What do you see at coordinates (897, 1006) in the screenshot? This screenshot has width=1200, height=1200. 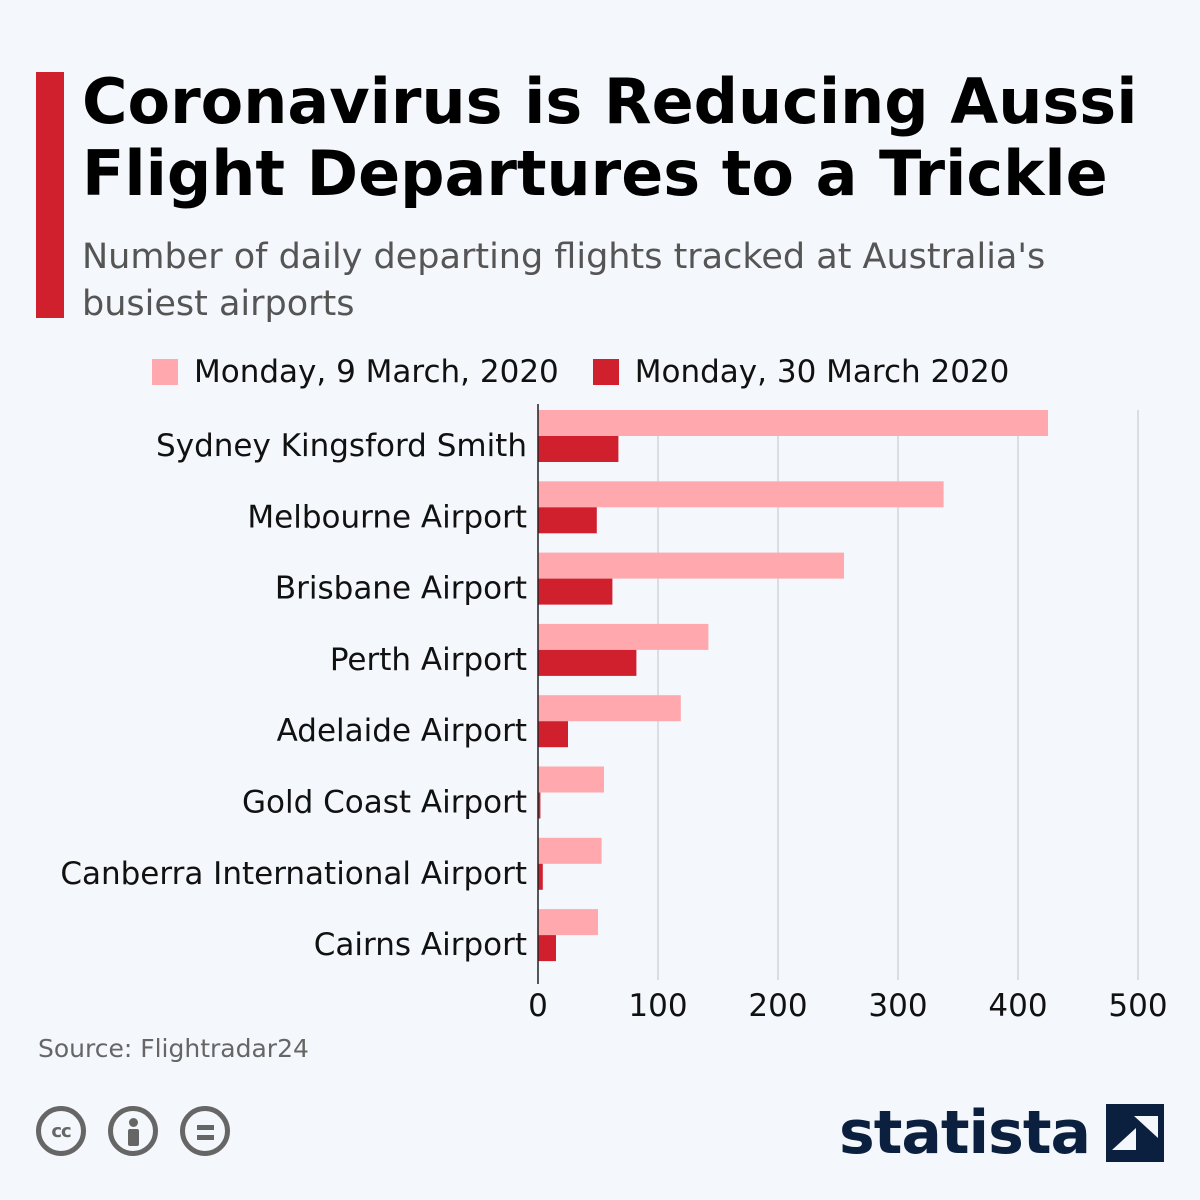 I see `x-tick-label-300: 300` at bounding box center [897, 1006].